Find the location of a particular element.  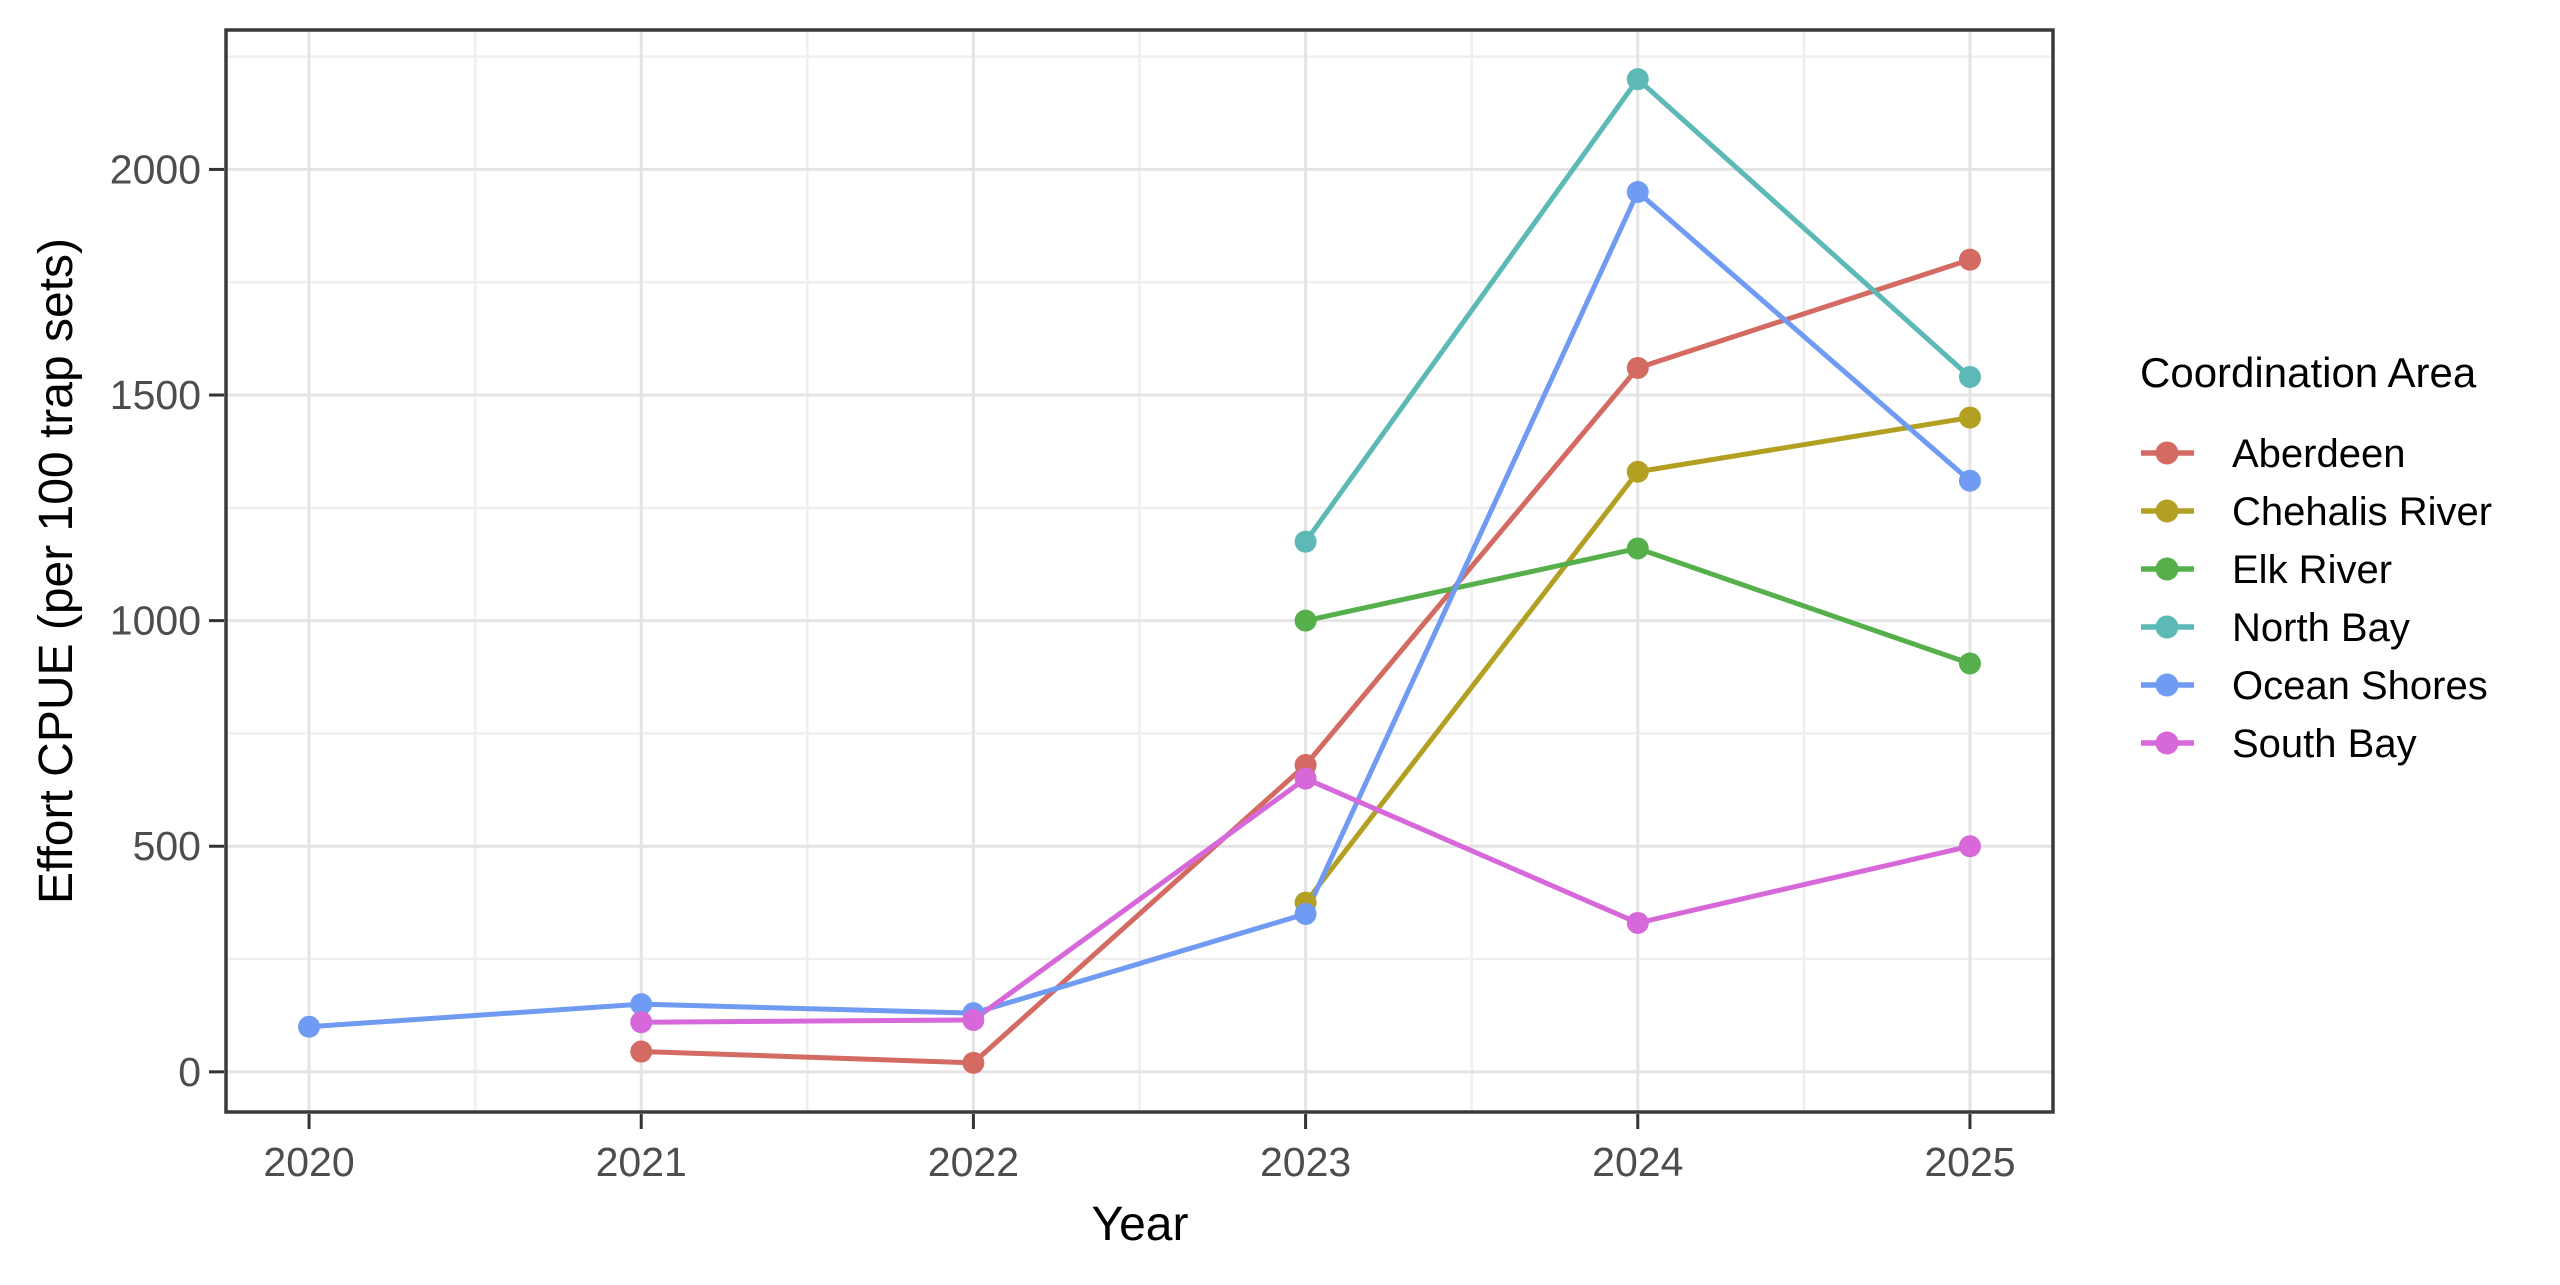

data-point-chehalis-river-2025 is located at coordinates (1969, 417).